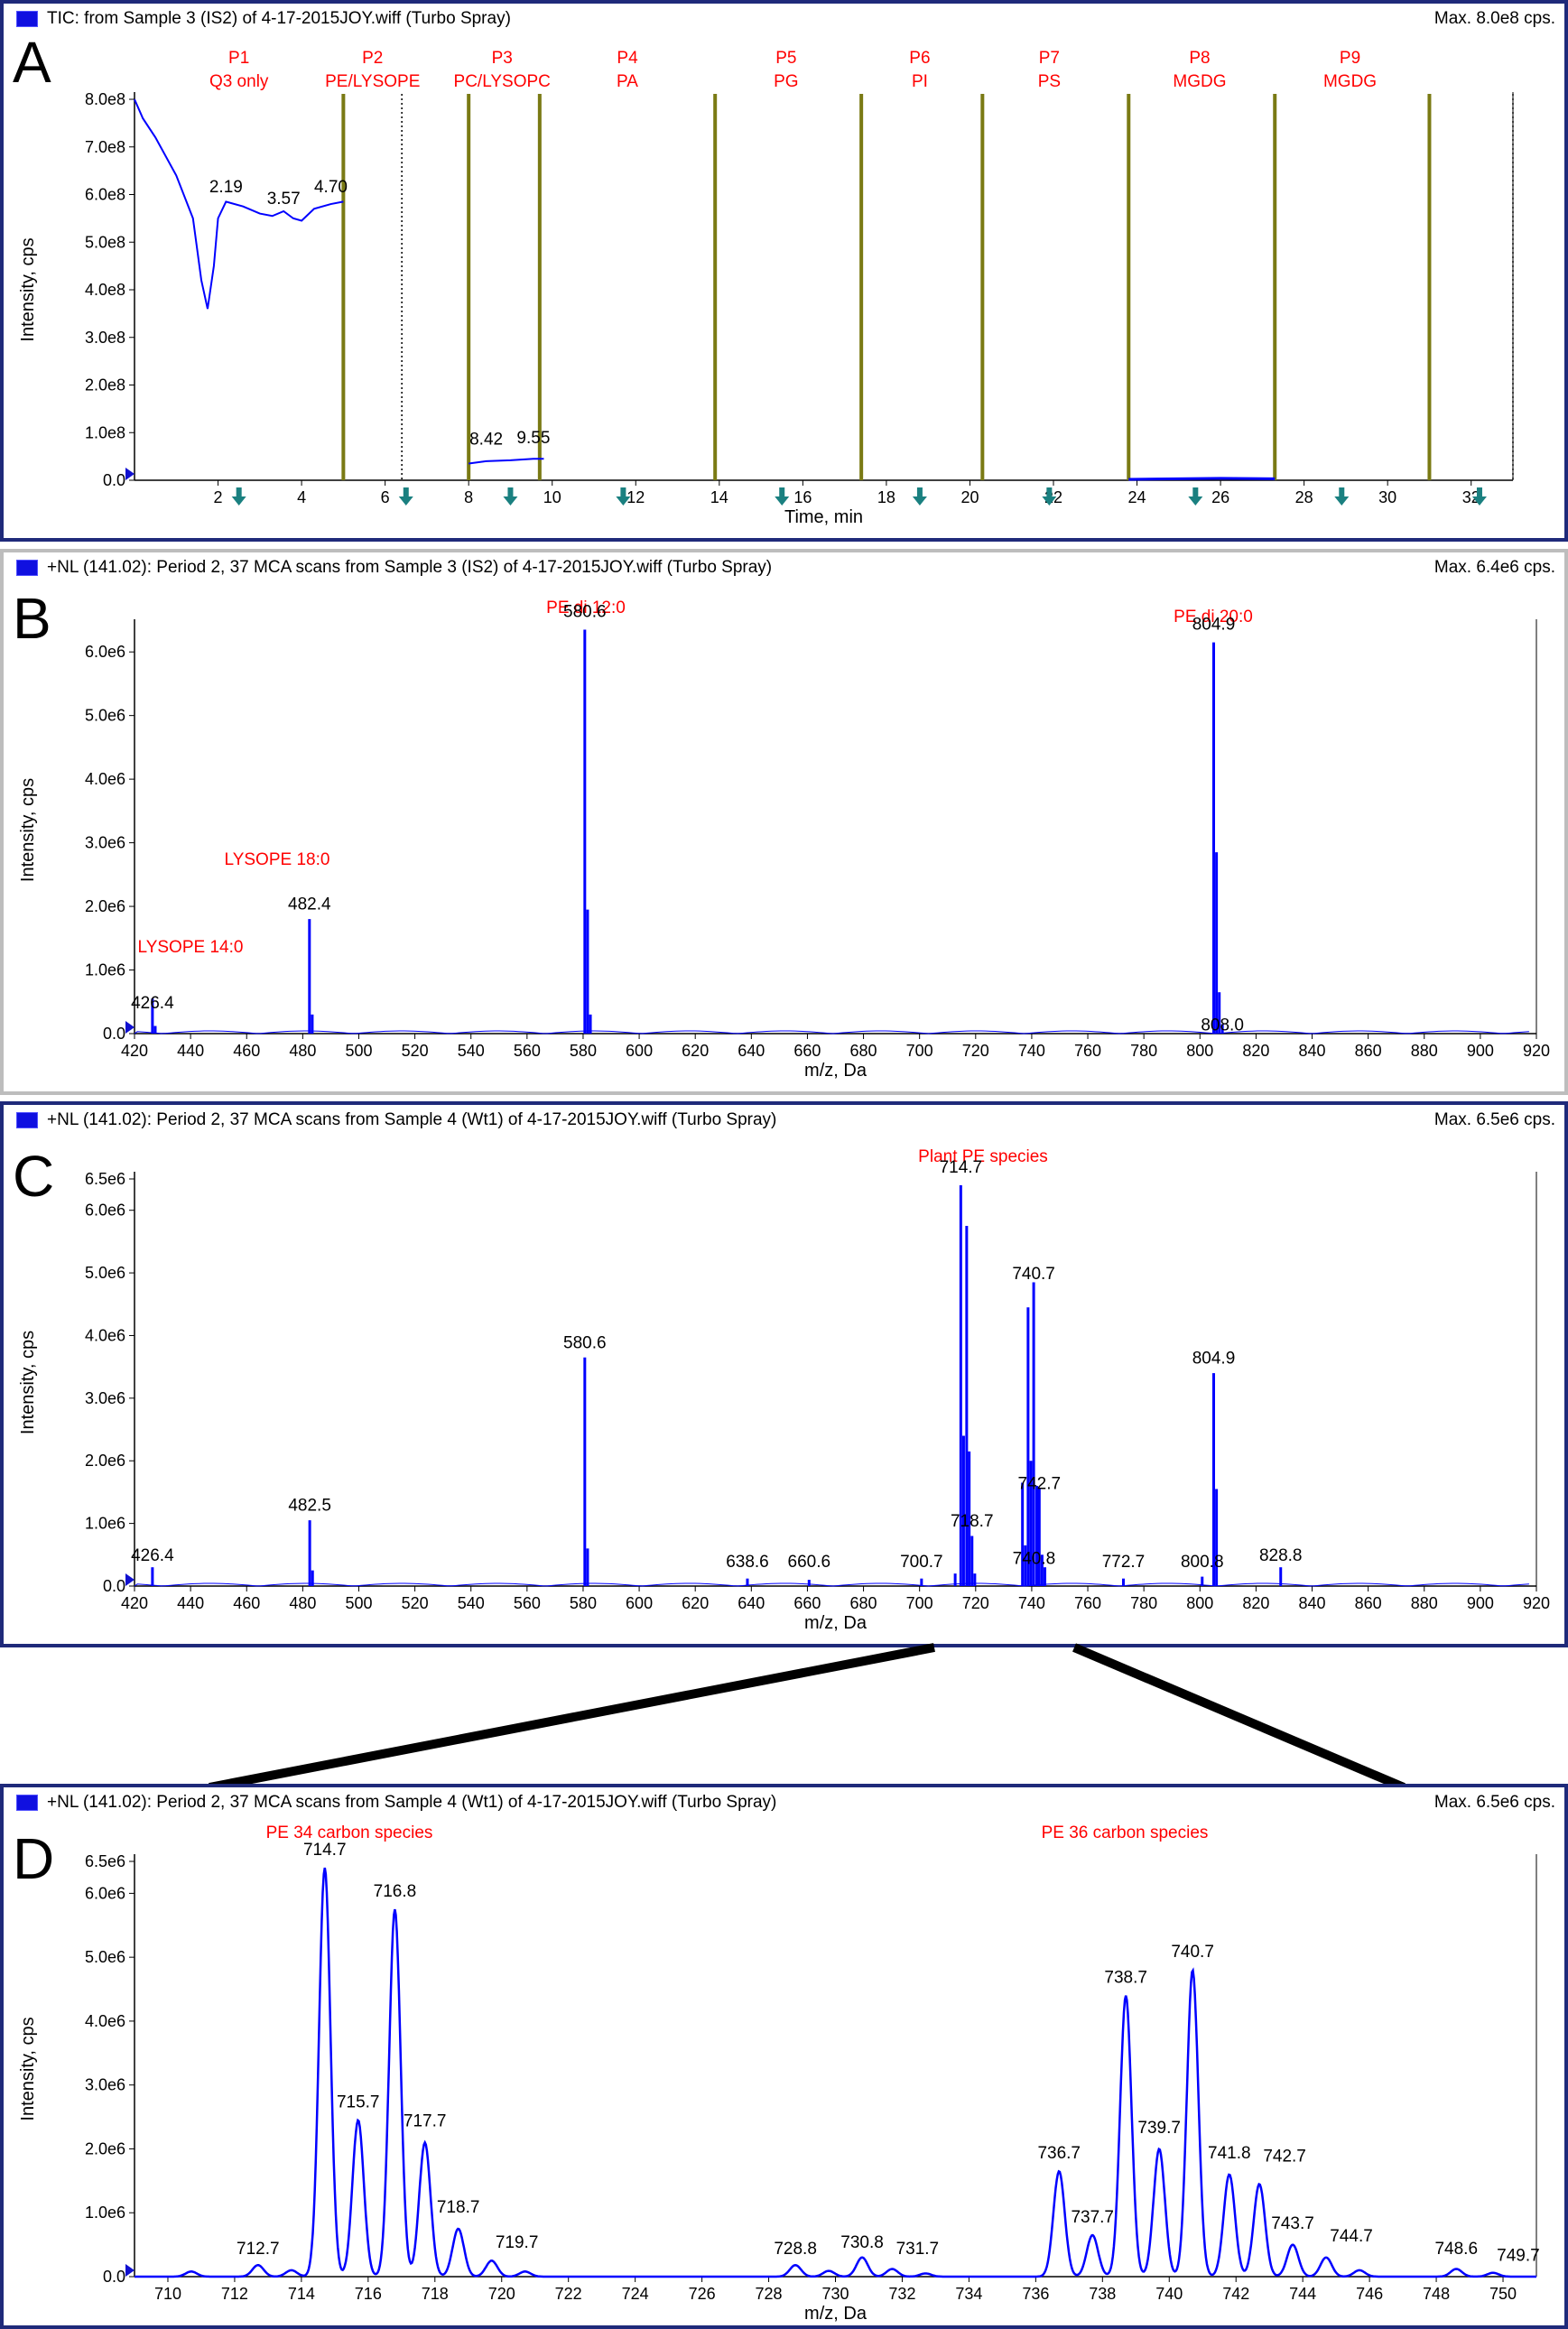  I want to click on x-tick-label: 780, so click(1143, 1051).